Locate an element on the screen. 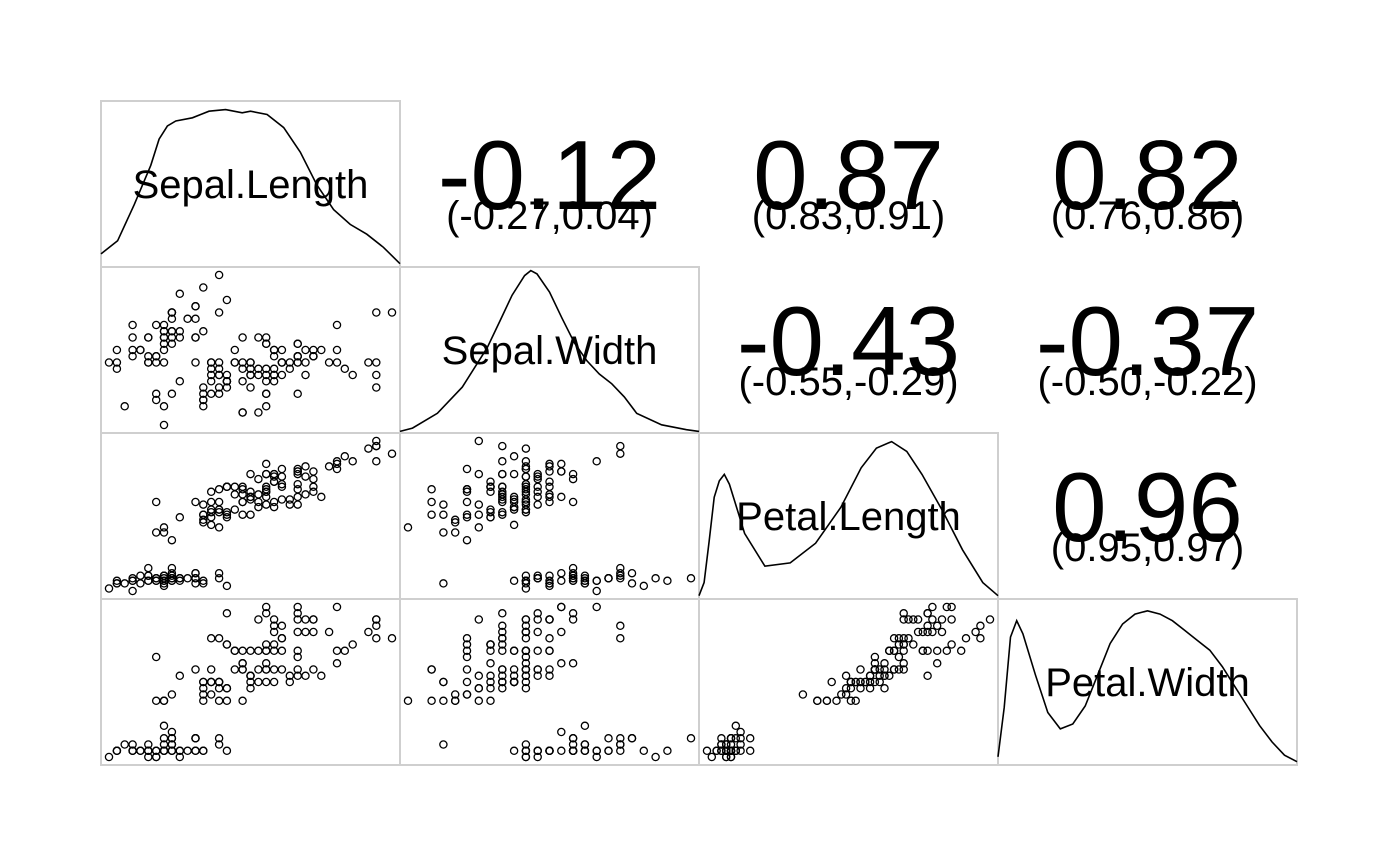 Image resolution: width=1400 pixels, height=866 pixels. variable-label-petal-length: Petal.Length is located at coordinates (848, 517).